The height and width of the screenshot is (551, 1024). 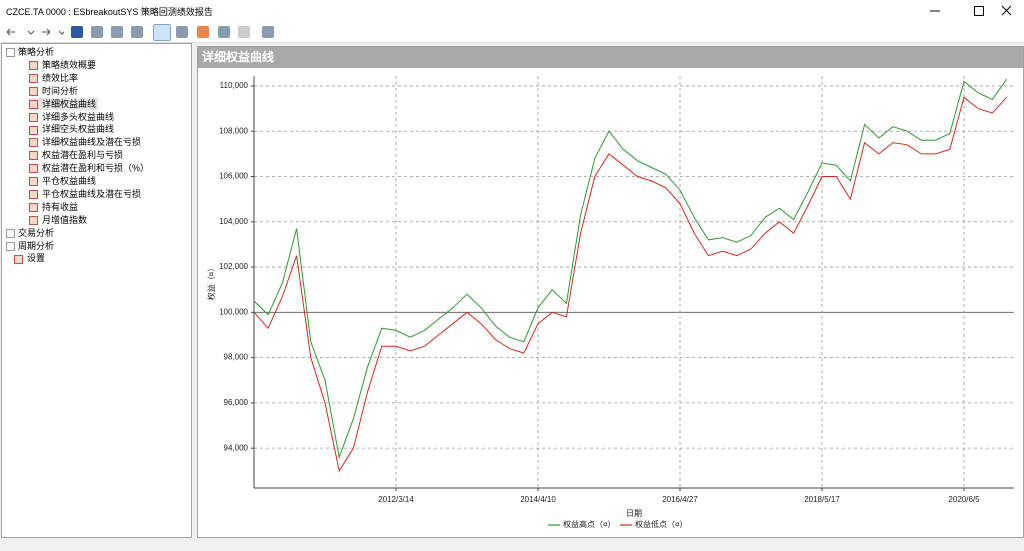 I want to click on tree-item-label: 详细权益曲线及潜在亏损, so click(x=92, y=142).